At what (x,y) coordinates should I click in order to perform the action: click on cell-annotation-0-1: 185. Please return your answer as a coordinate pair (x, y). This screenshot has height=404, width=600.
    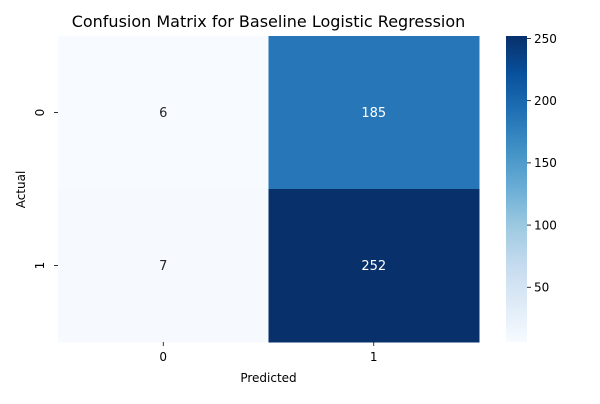
    Looking at the image, I should click on (373, 113).